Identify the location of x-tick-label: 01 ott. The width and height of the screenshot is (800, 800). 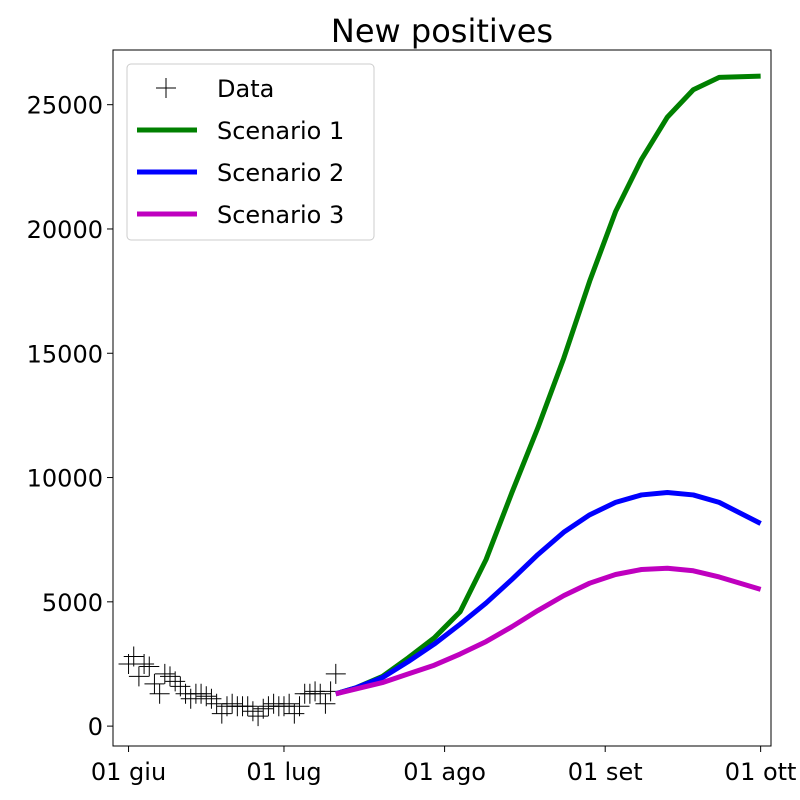
(761, 772).